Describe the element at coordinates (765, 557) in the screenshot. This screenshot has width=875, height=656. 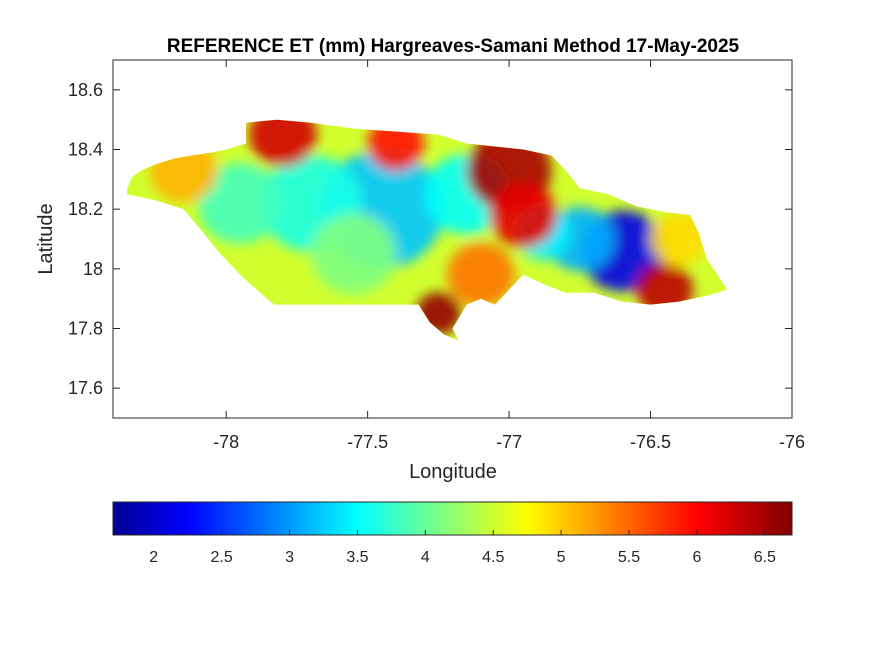
I see `colorbar-tick-label: 6.5` at that location.